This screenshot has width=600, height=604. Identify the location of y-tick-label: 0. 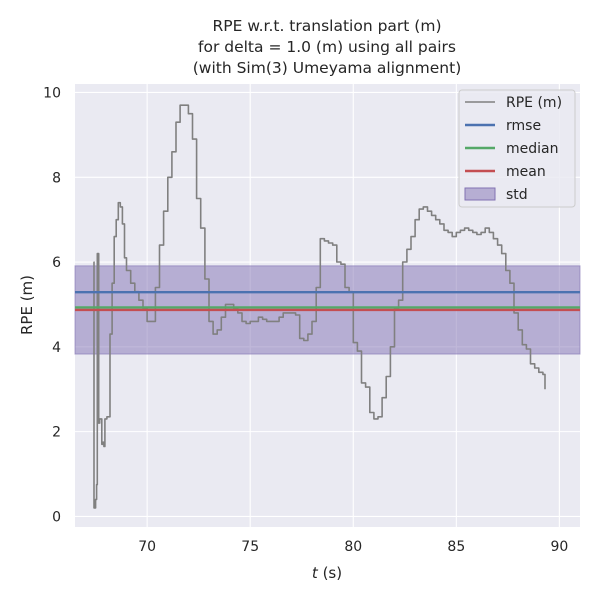
(56, 517).